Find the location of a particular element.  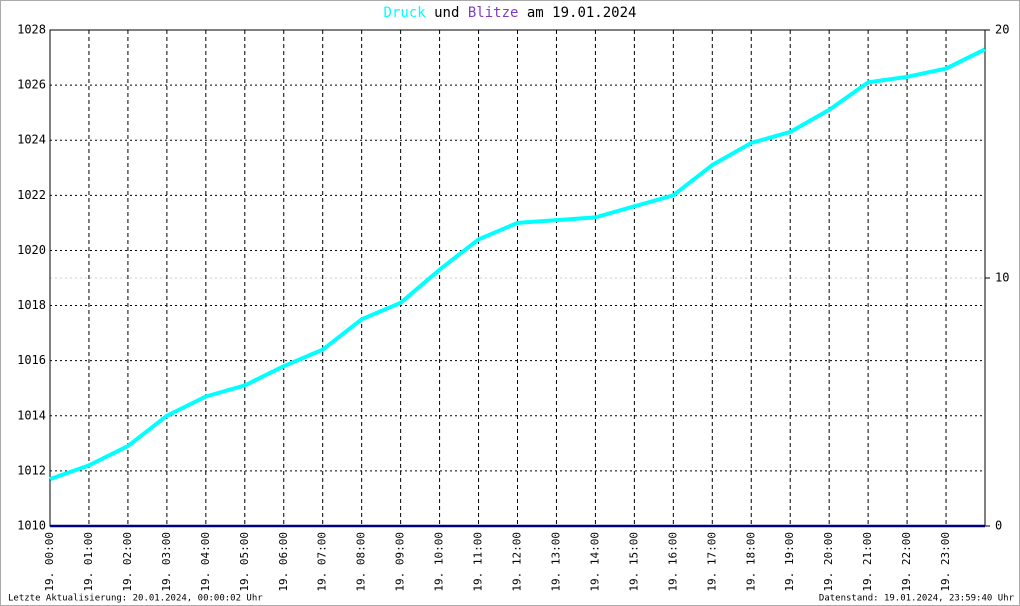

y-tick-label: 1016 is located at coordinates (31, 360).